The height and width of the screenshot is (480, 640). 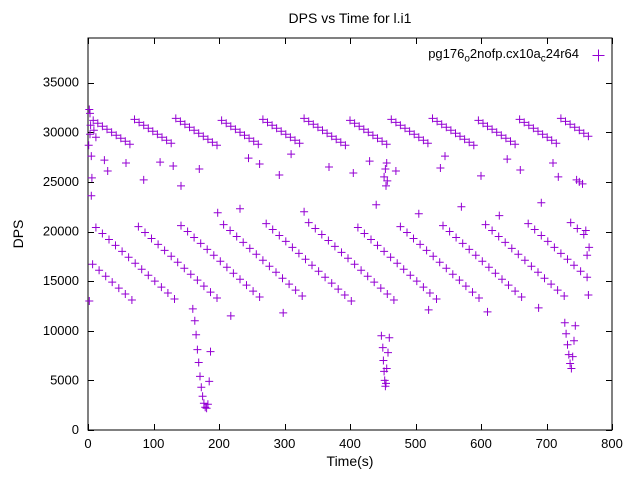 I want to click on chart-title: DPS vs Time for l.i1, so click(x=350, y=18).